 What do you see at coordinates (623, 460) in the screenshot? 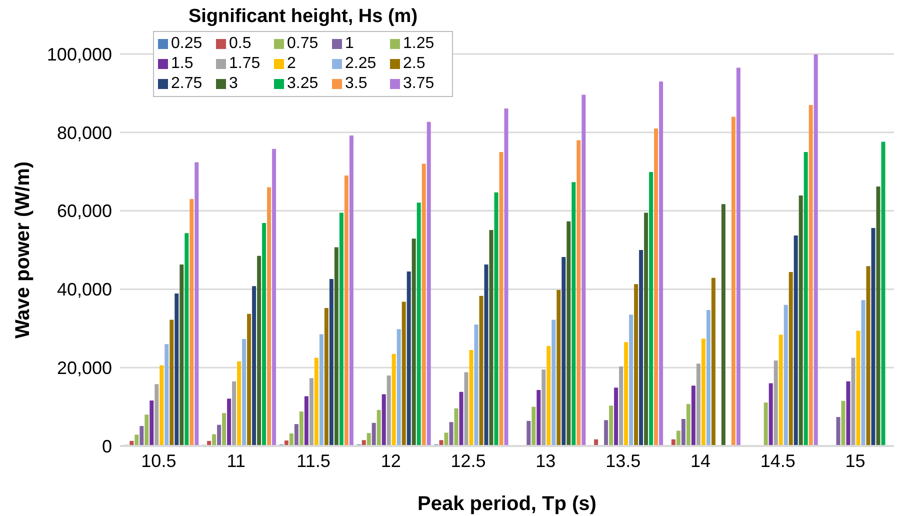
I see `x-tick-label: 13.5` at bounding box center [623, 460].